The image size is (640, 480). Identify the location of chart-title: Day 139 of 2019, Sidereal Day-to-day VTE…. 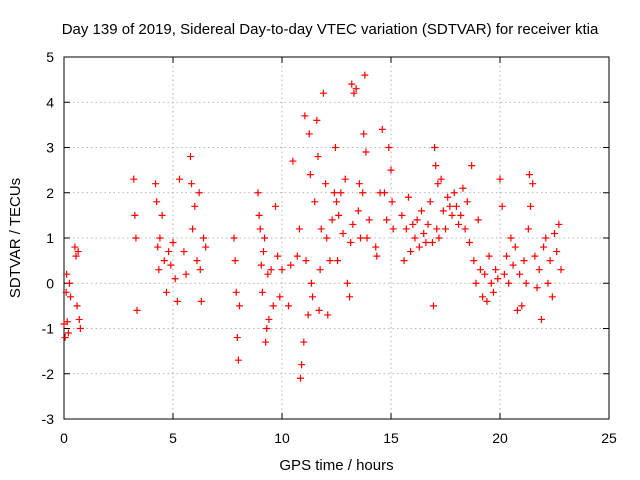
(330, 29).